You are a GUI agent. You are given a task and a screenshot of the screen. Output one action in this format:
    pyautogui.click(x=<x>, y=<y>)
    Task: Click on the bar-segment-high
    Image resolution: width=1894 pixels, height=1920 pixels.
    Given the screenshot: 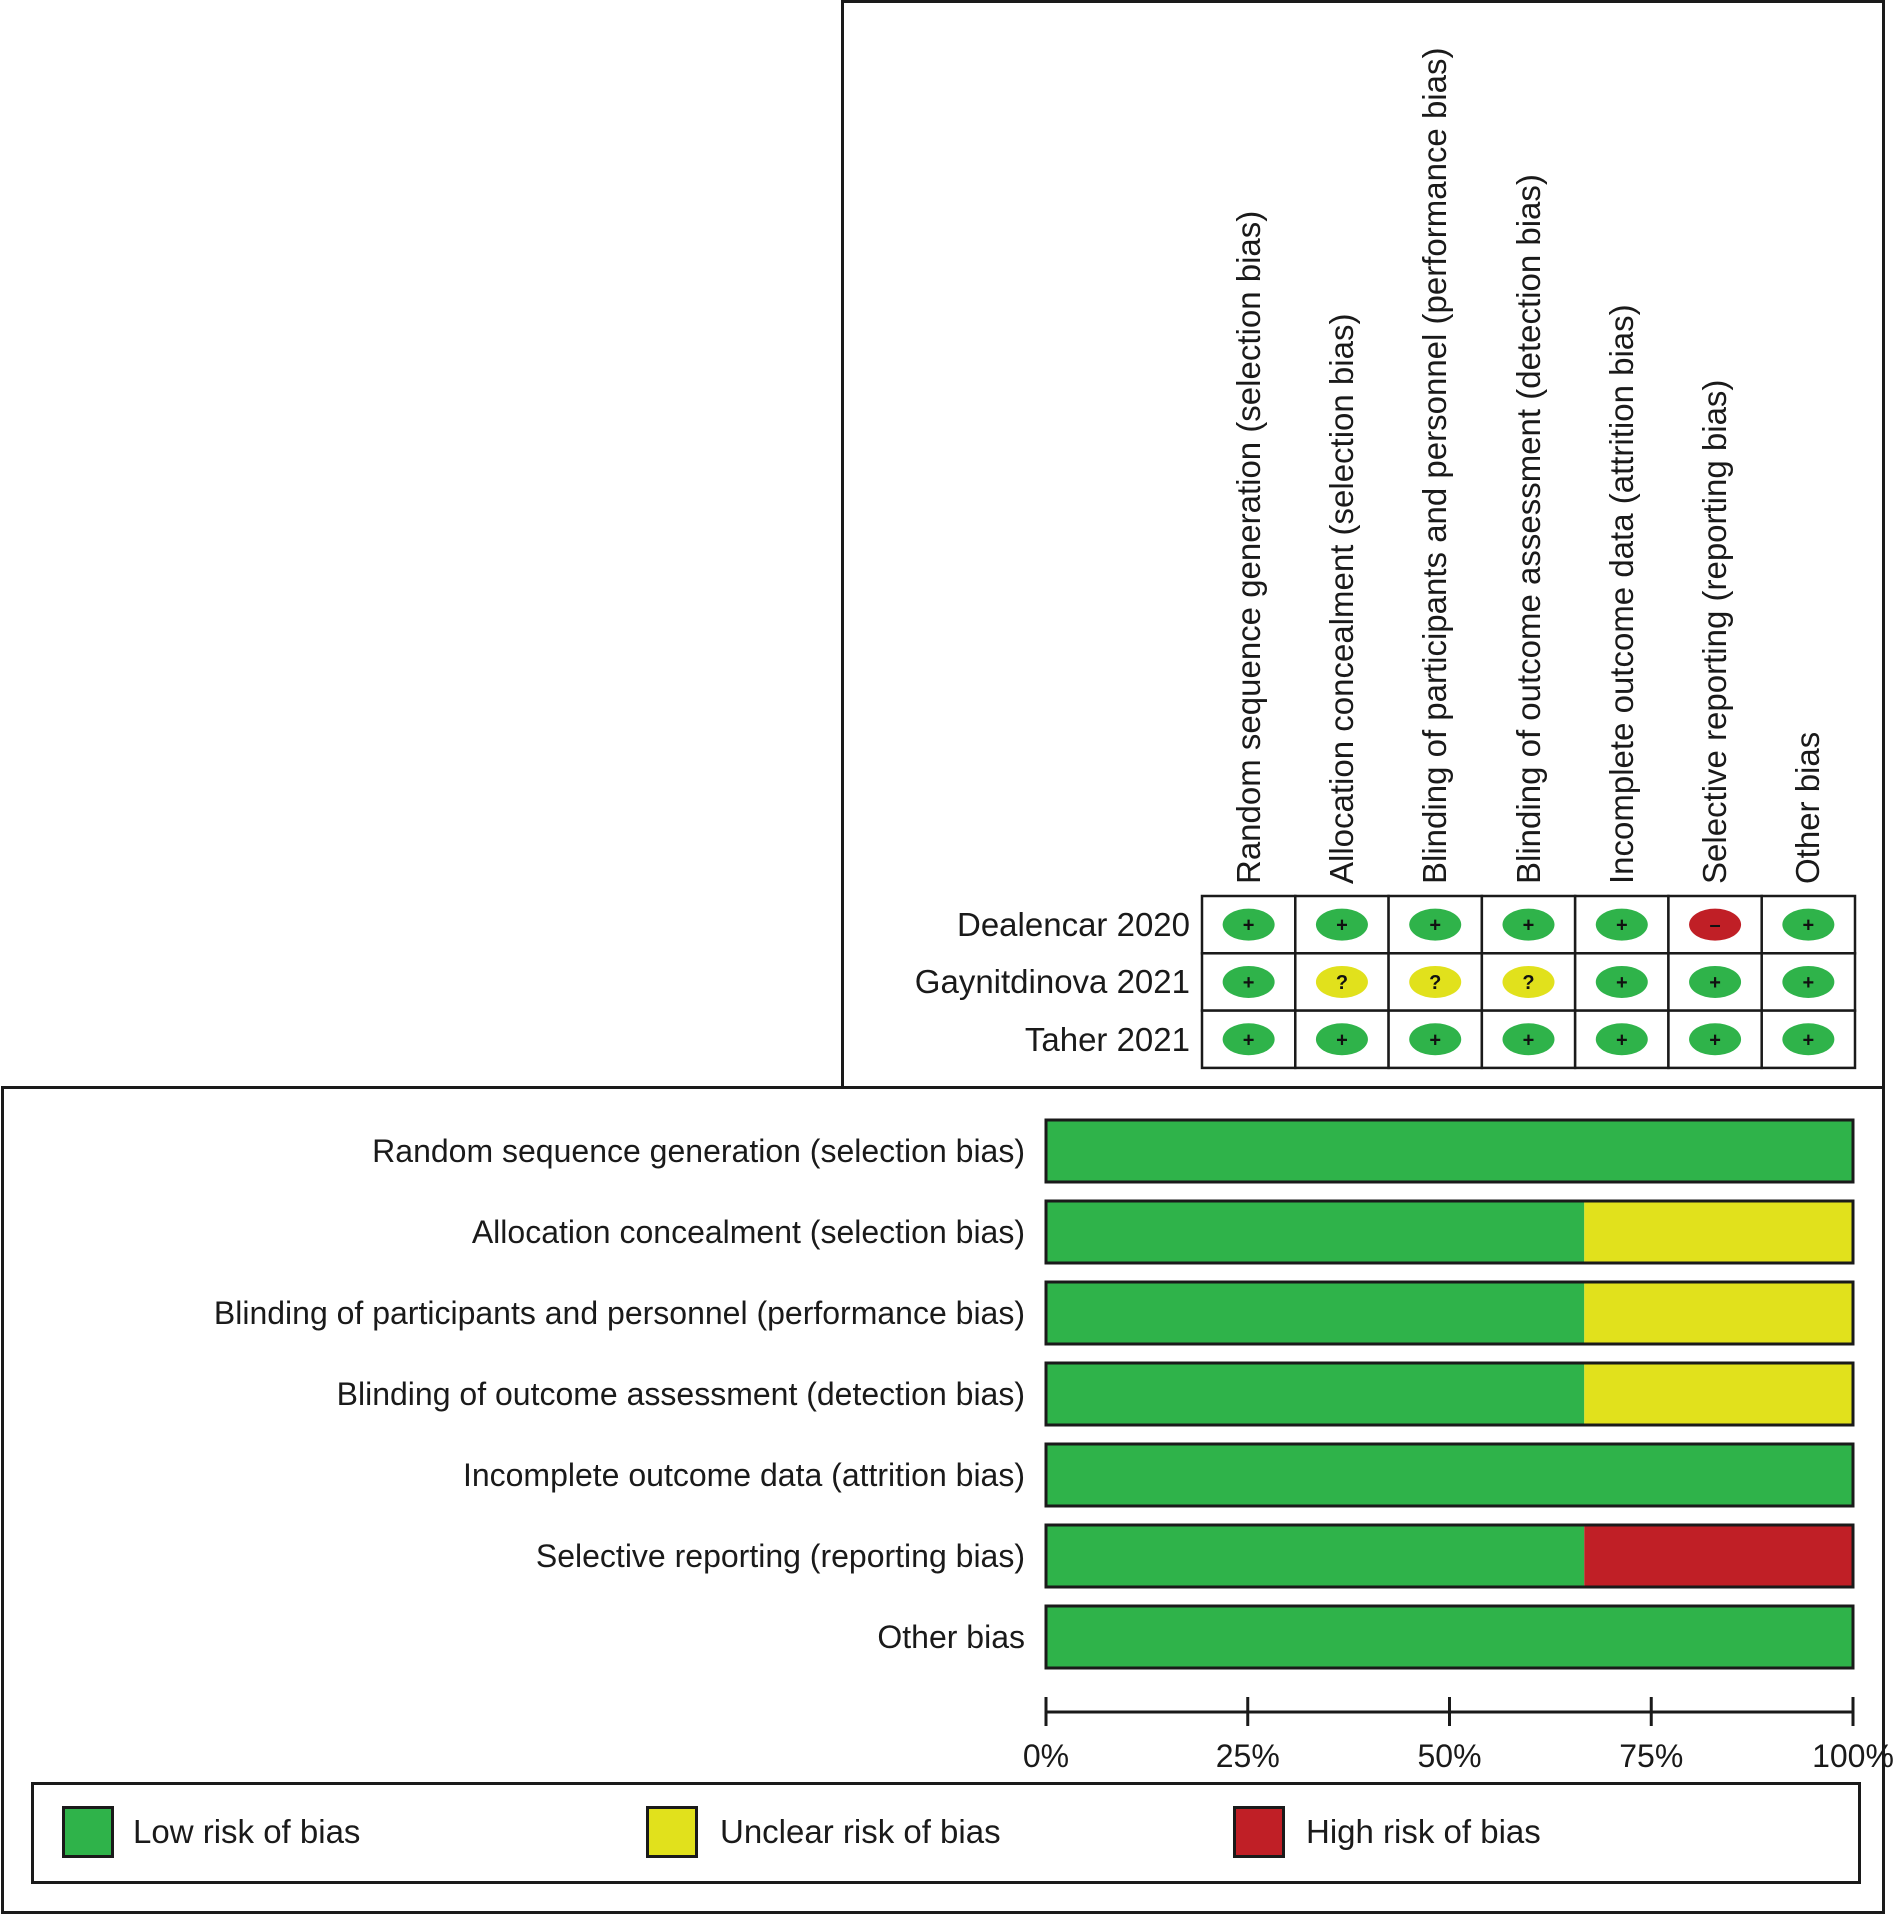 What is the action you would take?
    pyautogui.click(x=1718, y=1556)
    